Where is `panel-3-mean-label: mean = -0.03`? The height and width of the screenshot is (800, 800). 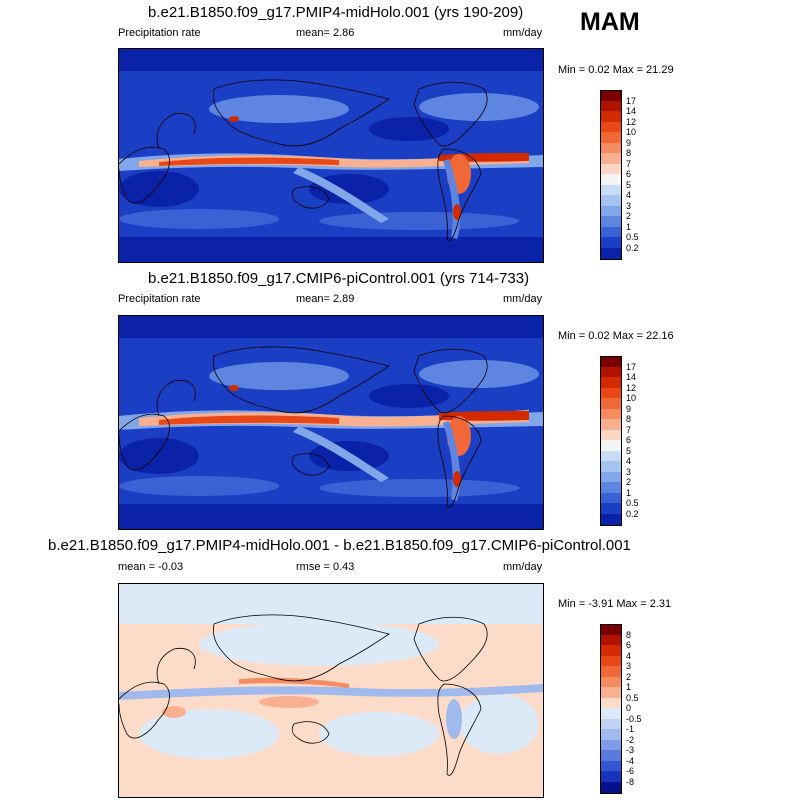
panel-3-mean-label: mean = -0.03 is located at coordinates (151, 567).